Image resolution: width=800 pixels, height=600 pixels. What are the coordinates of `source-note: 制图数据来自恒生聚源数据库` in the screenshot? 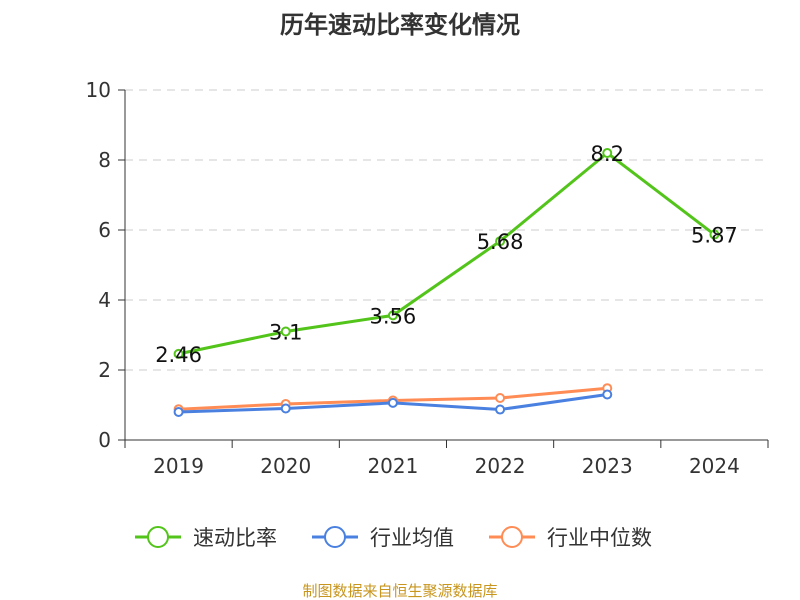 It's located at (399, 591).